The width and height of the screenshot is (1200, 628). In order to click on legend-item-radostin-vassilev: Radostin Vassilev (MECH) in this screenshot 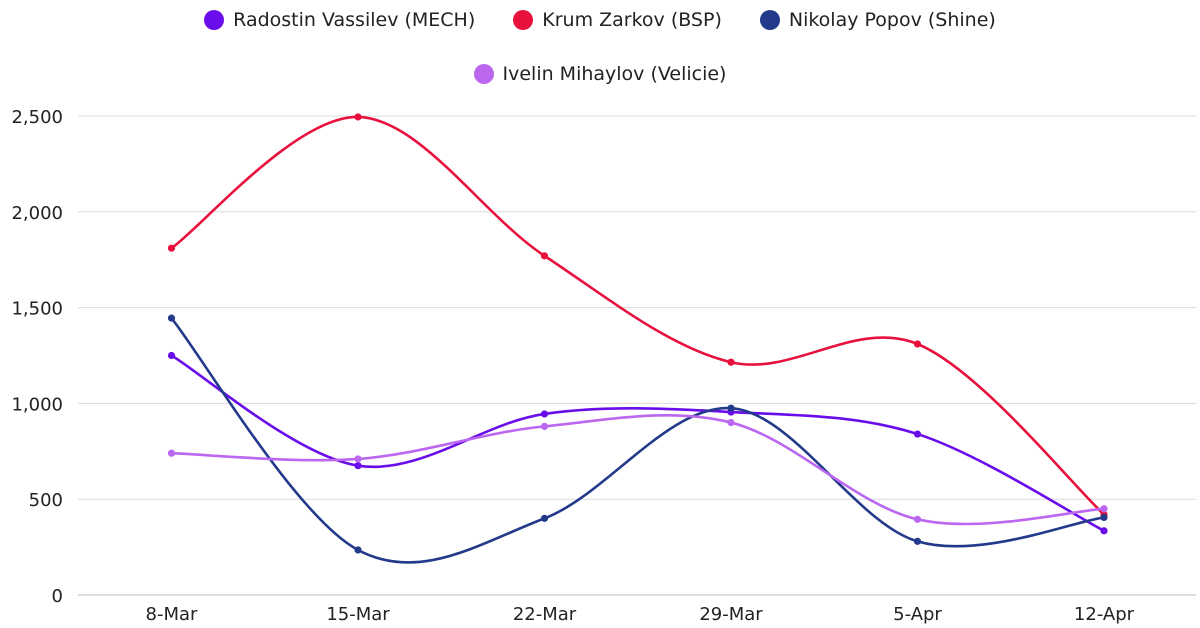, I will do `click(339, 20)`.